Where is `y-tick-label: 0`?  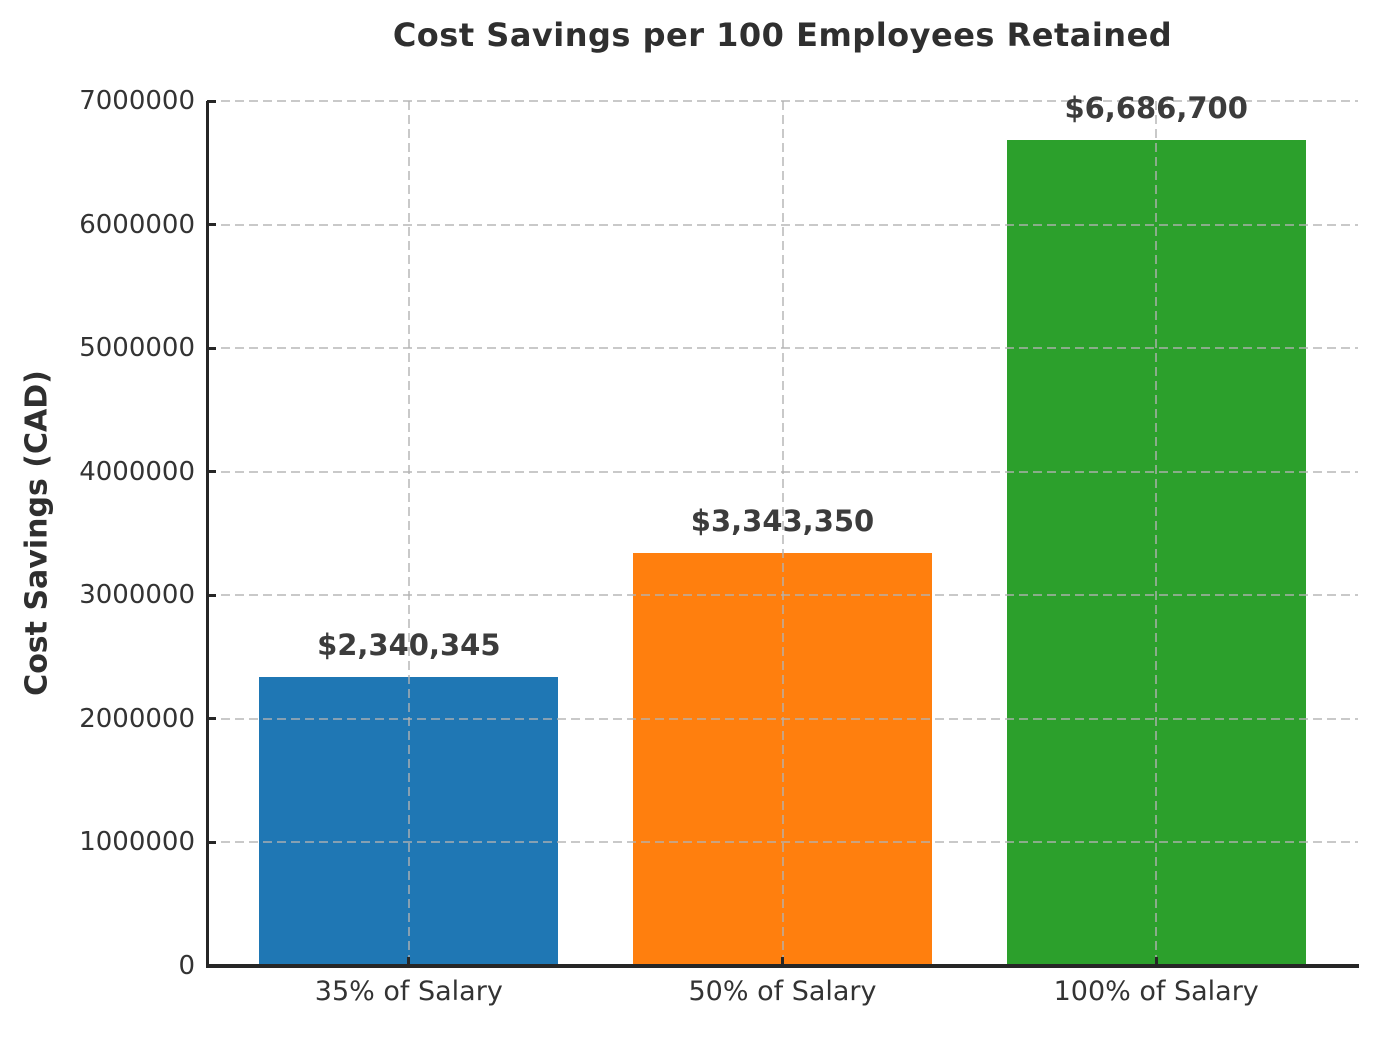 y-tick-label: 0 is located at coordinates (186, 966).